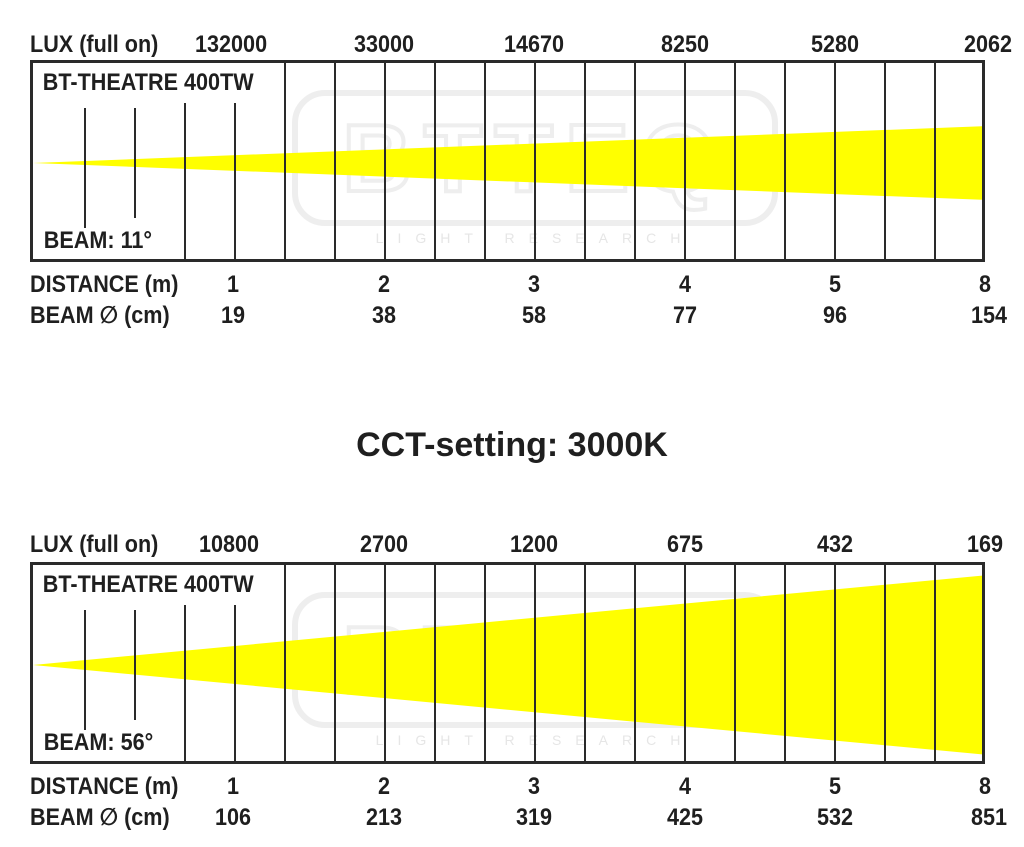  What do you see at coordinates (233, 818) in the screenshot?
I see `diameter-value-1: 106` at bounding box center [233, 818].